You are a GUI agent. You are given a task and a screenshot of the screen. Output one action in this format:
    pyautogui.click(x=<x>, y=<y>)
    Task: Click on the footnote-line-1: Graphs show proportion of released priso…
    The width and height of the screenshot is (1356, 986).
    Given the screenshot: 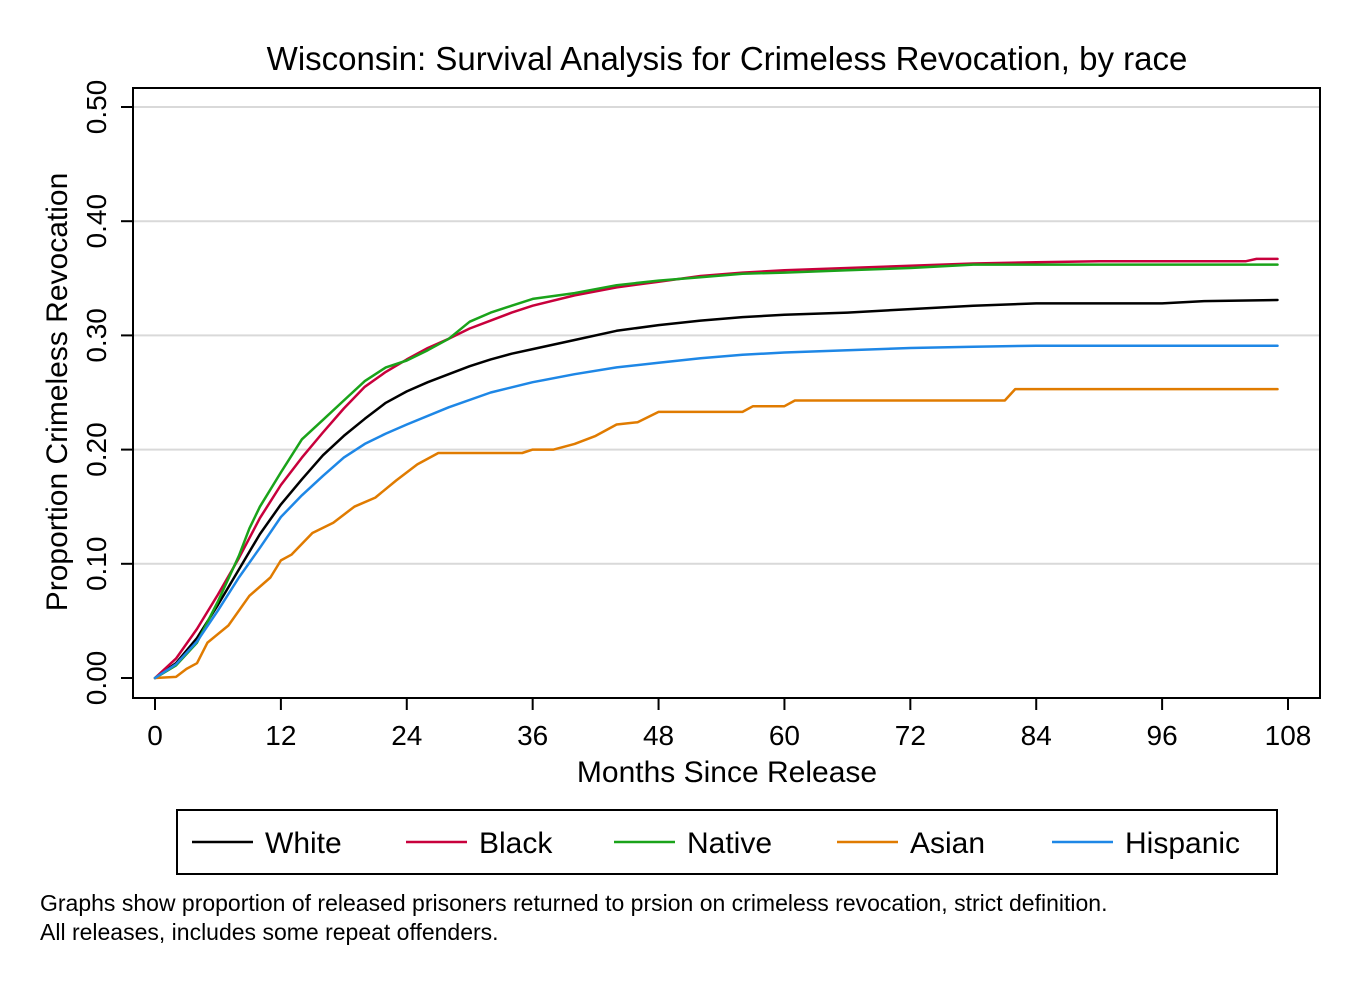 What is the action you would take?
    pyautogui.click(x=574, y=903)
    